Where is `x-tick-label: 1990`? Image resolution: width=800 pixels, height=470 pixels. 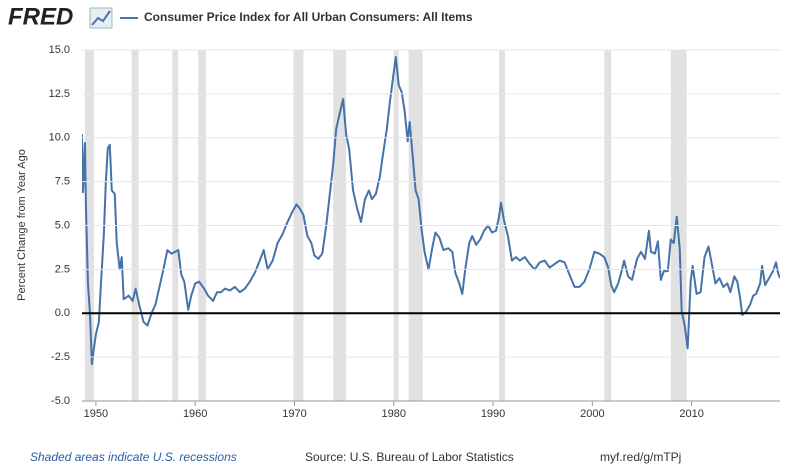 x-tick-label: 1990 is located at coordinates (493, 414).